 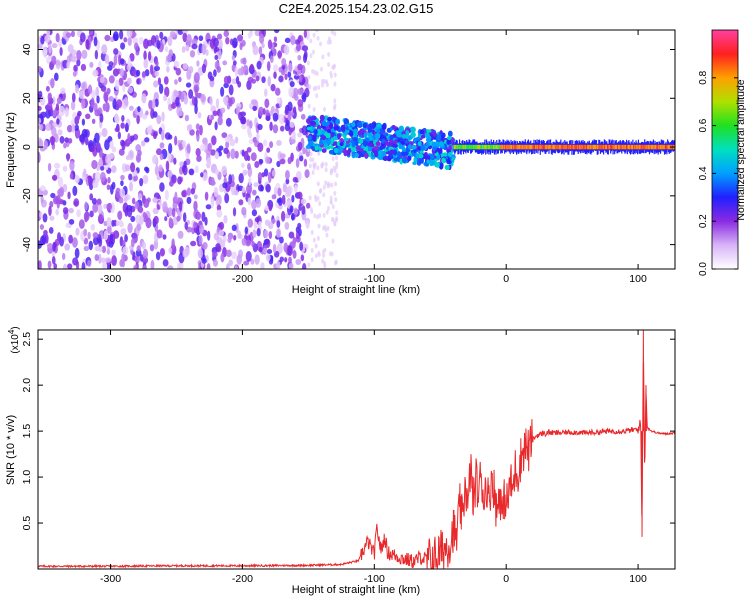 I want to click on x-tick-label: -300, so click(x=110, y=279).